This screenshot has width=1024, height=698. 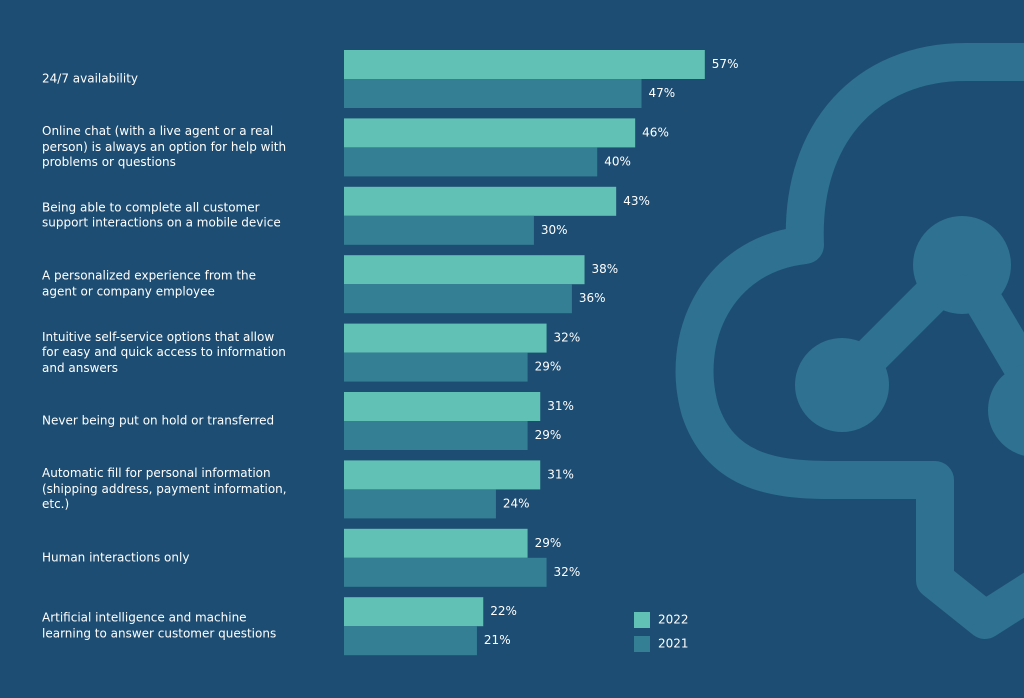 What do you see at coordinates (636, 201) in the screenshot?
I see `value-label: 43%` at bounding box center [636, 201].